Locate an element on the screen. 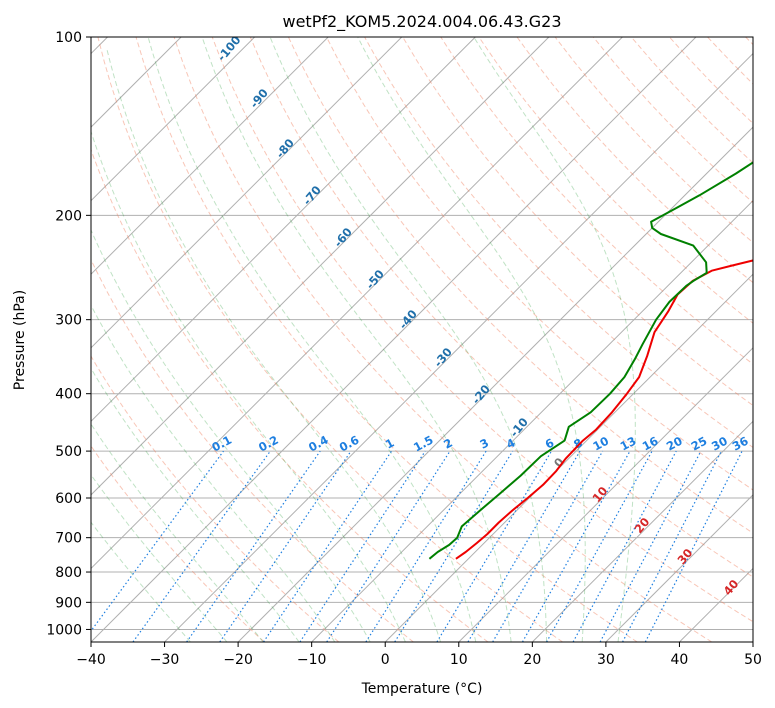 This screenshot has height=708, width=775. dry-adiabat-label: 10 is located at coordinates (599, 494).